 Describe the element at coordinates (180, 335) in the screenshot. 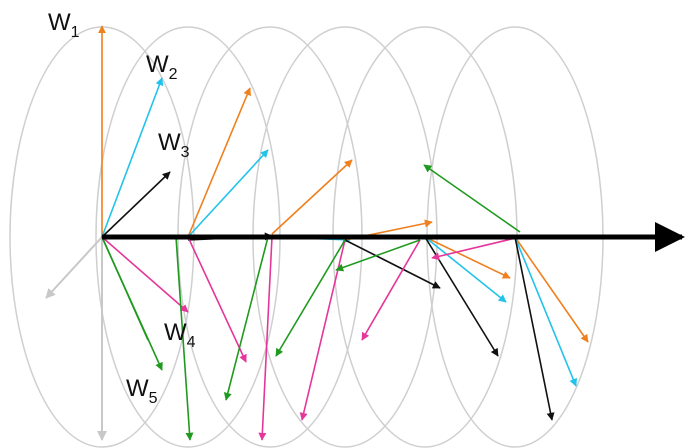

I see `label-w4: W4` at that location.